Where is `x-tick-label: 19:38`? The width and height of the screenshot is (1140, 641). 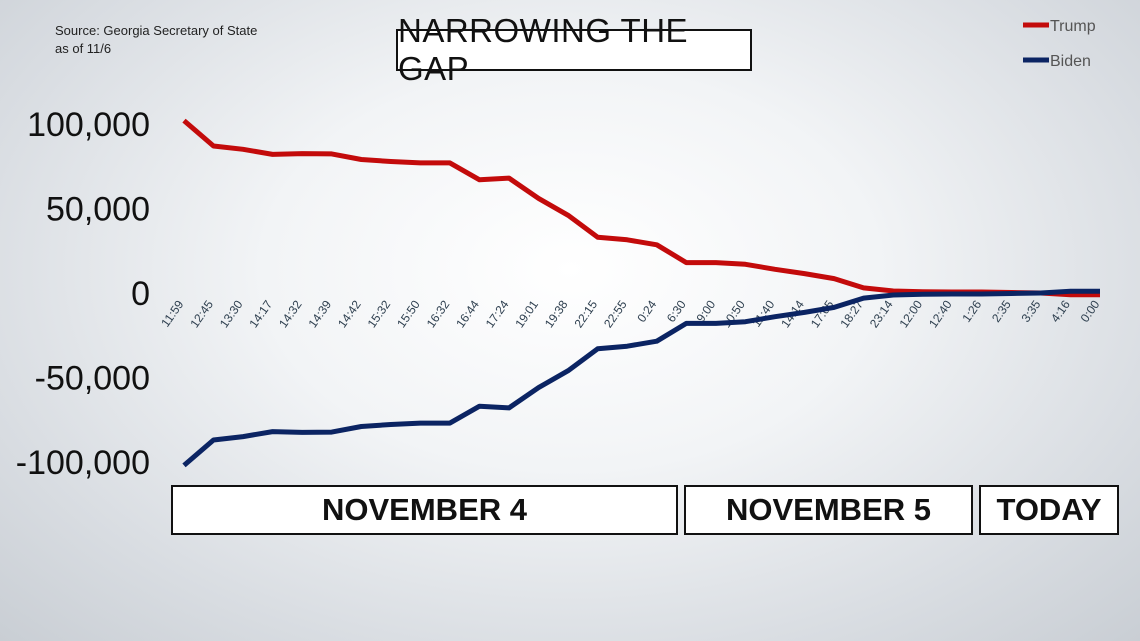 x-tick-label: 19:38 is located at coordinates (556, 313).